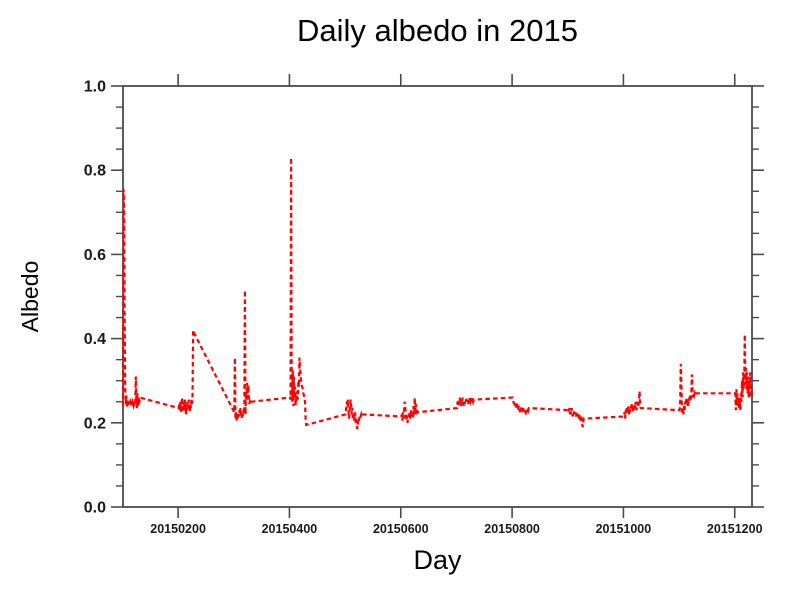  I want to click on x-tick-label: 20150800, so click(512, 529).